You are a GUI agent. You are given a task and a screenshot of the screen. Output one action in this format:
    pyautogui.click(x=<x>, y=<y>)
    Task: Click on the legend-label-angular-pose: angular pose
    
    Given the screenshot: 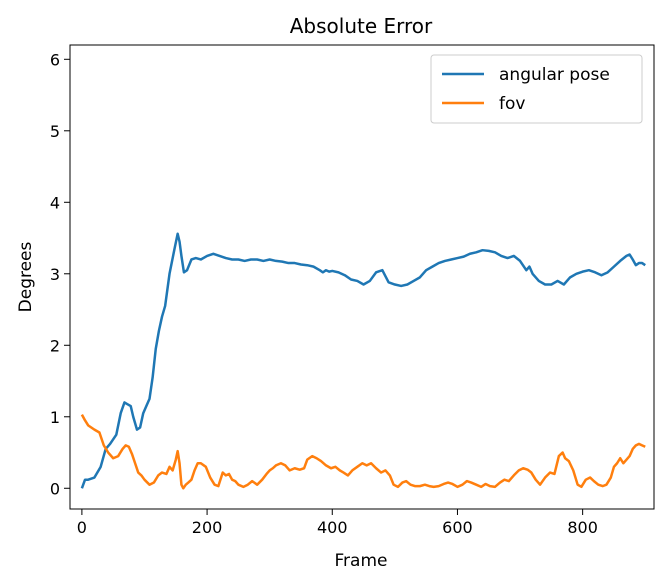 What is the action you would take?
    pyautogui.click(x=554, y=75)
    